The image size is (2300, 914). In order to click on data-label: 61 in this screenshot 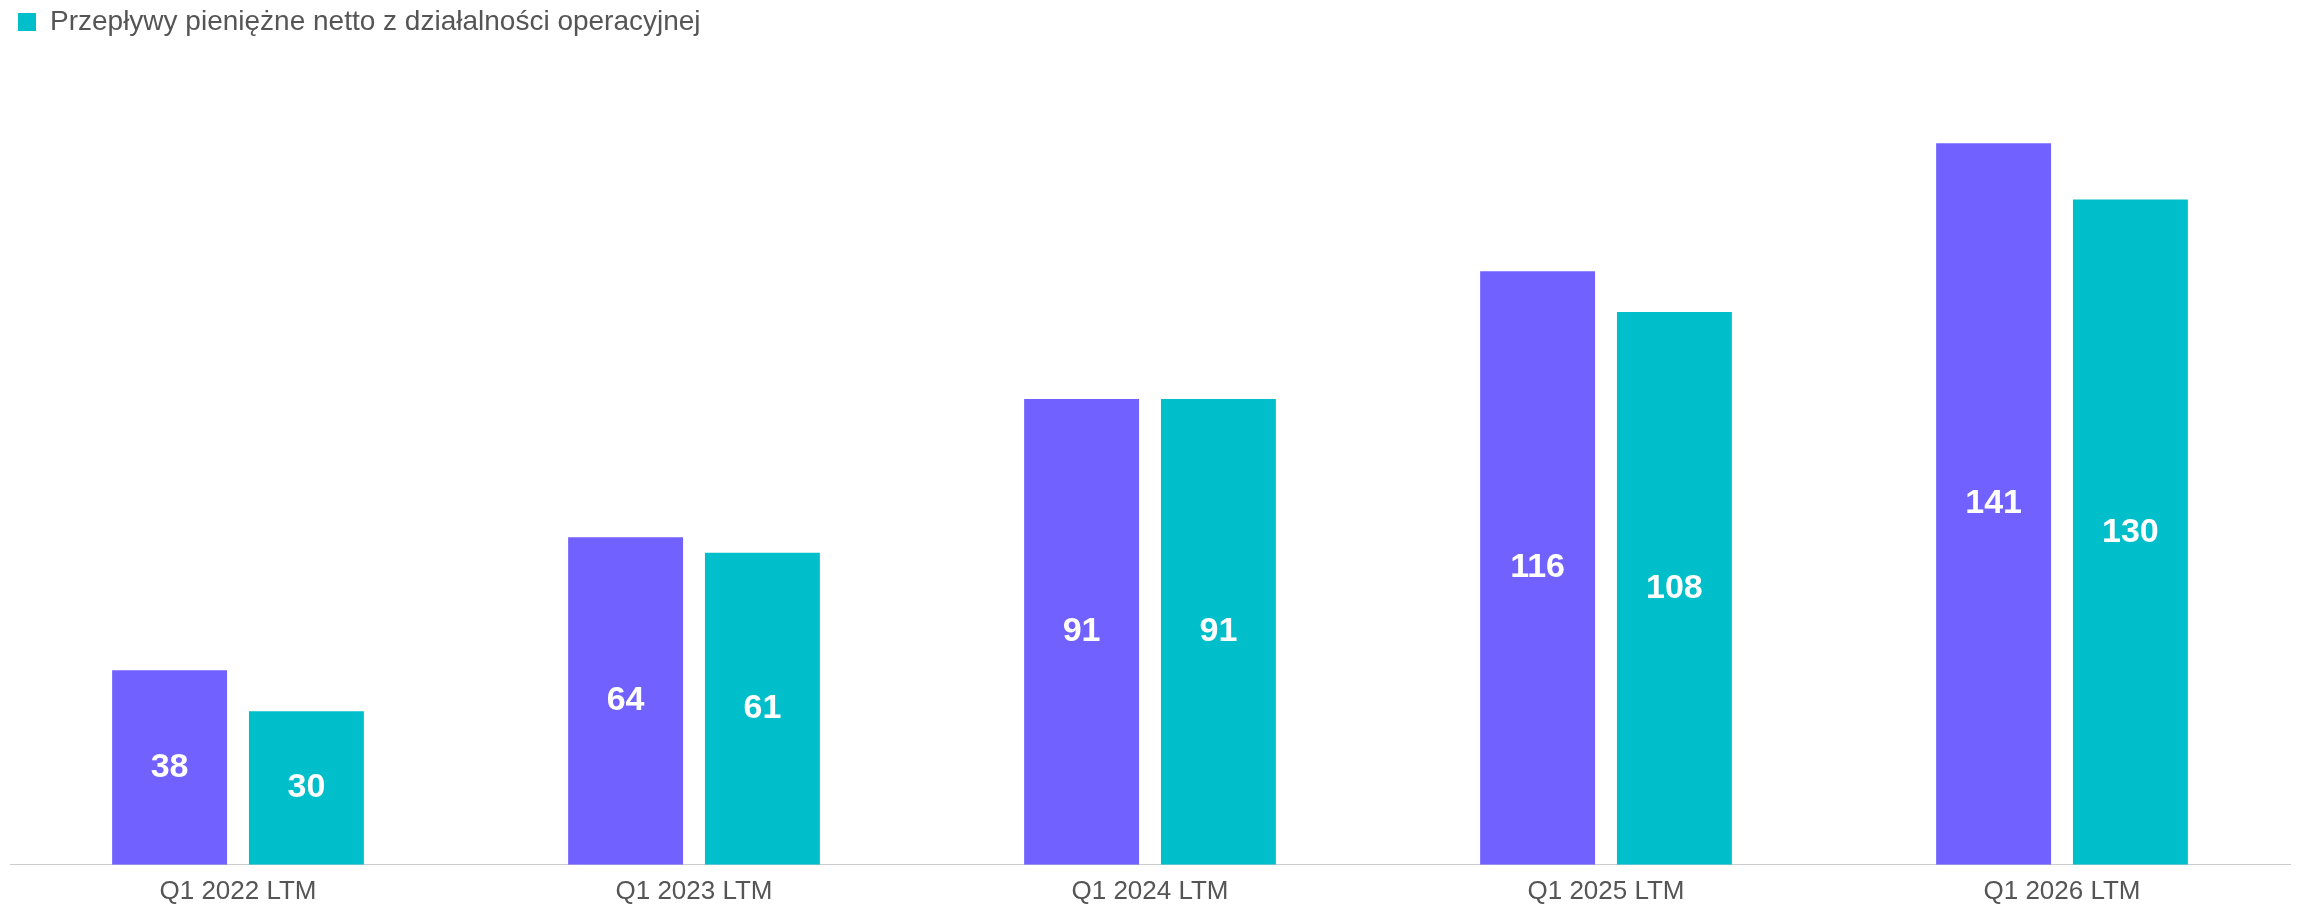, I will do `click(762, 706)`.